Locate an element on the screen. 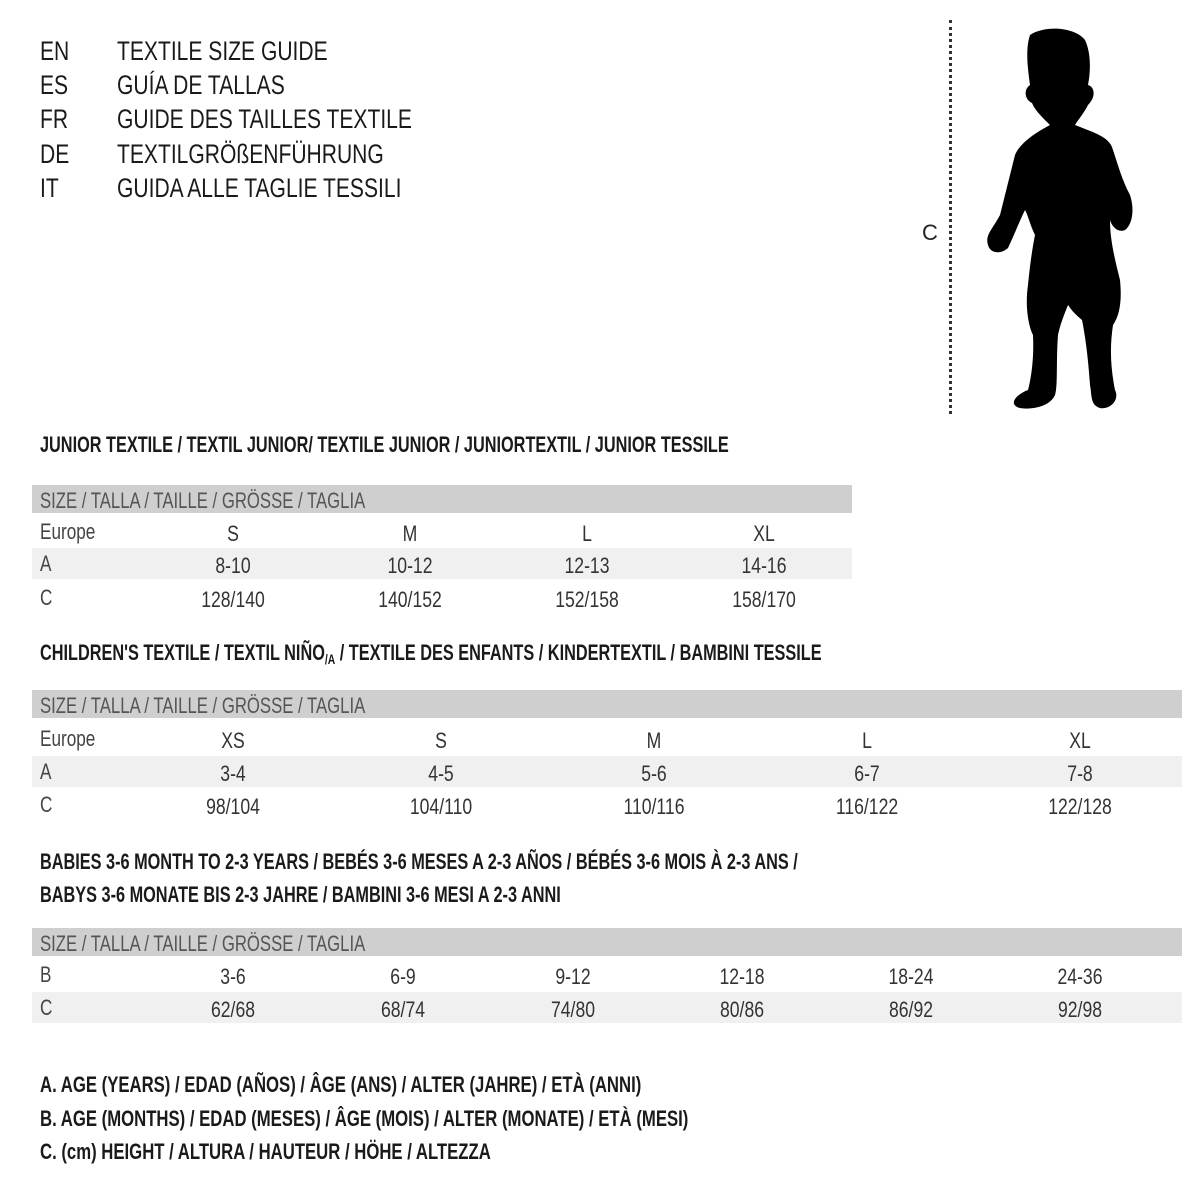  table-cell: 9-12 is located at coordinates (573, 976).